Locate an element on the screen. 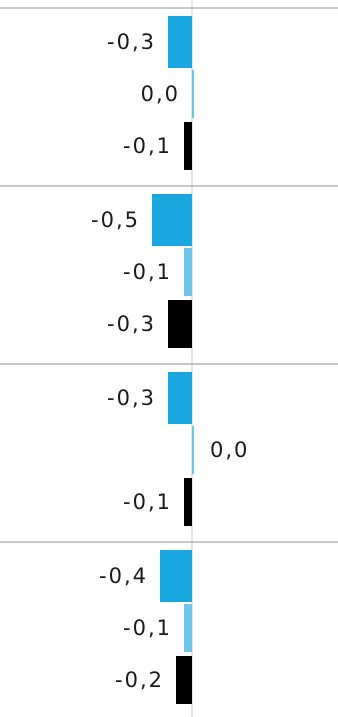 Image resolution: width=338 pixels, height=717 pixels. data-label-group3-series3: -0,1 is located at coordinates (147, 502).